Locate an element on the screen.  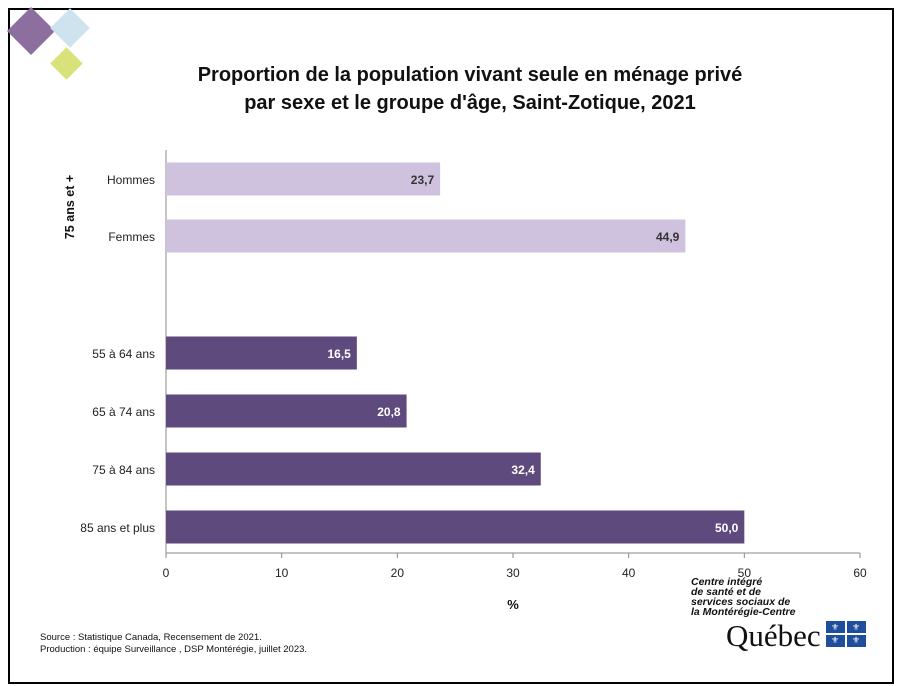
logo-line-3: services sociaux de is located at coordinates (741, 602).